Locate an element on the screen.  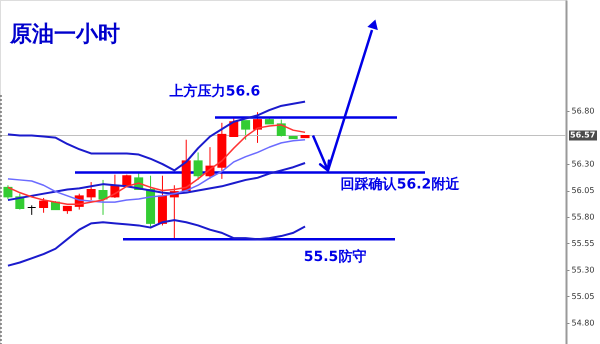
y-tick-label: 55.30 is located at coordinates (583, 269).